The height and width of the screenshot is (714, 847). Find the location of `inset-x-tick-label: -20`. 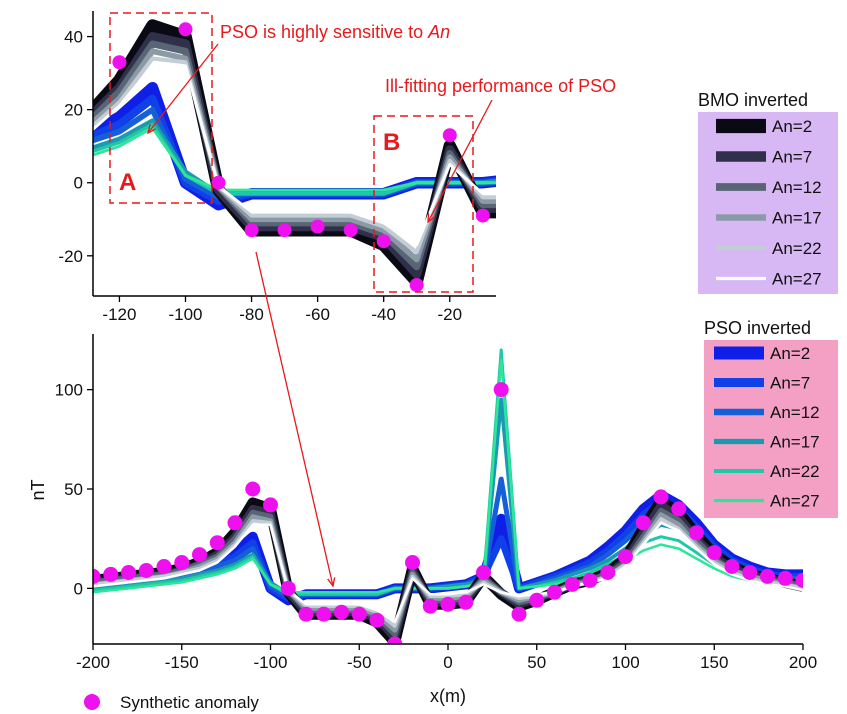

inset-x-tick-label: -20 is located at coordinates (449, 314).